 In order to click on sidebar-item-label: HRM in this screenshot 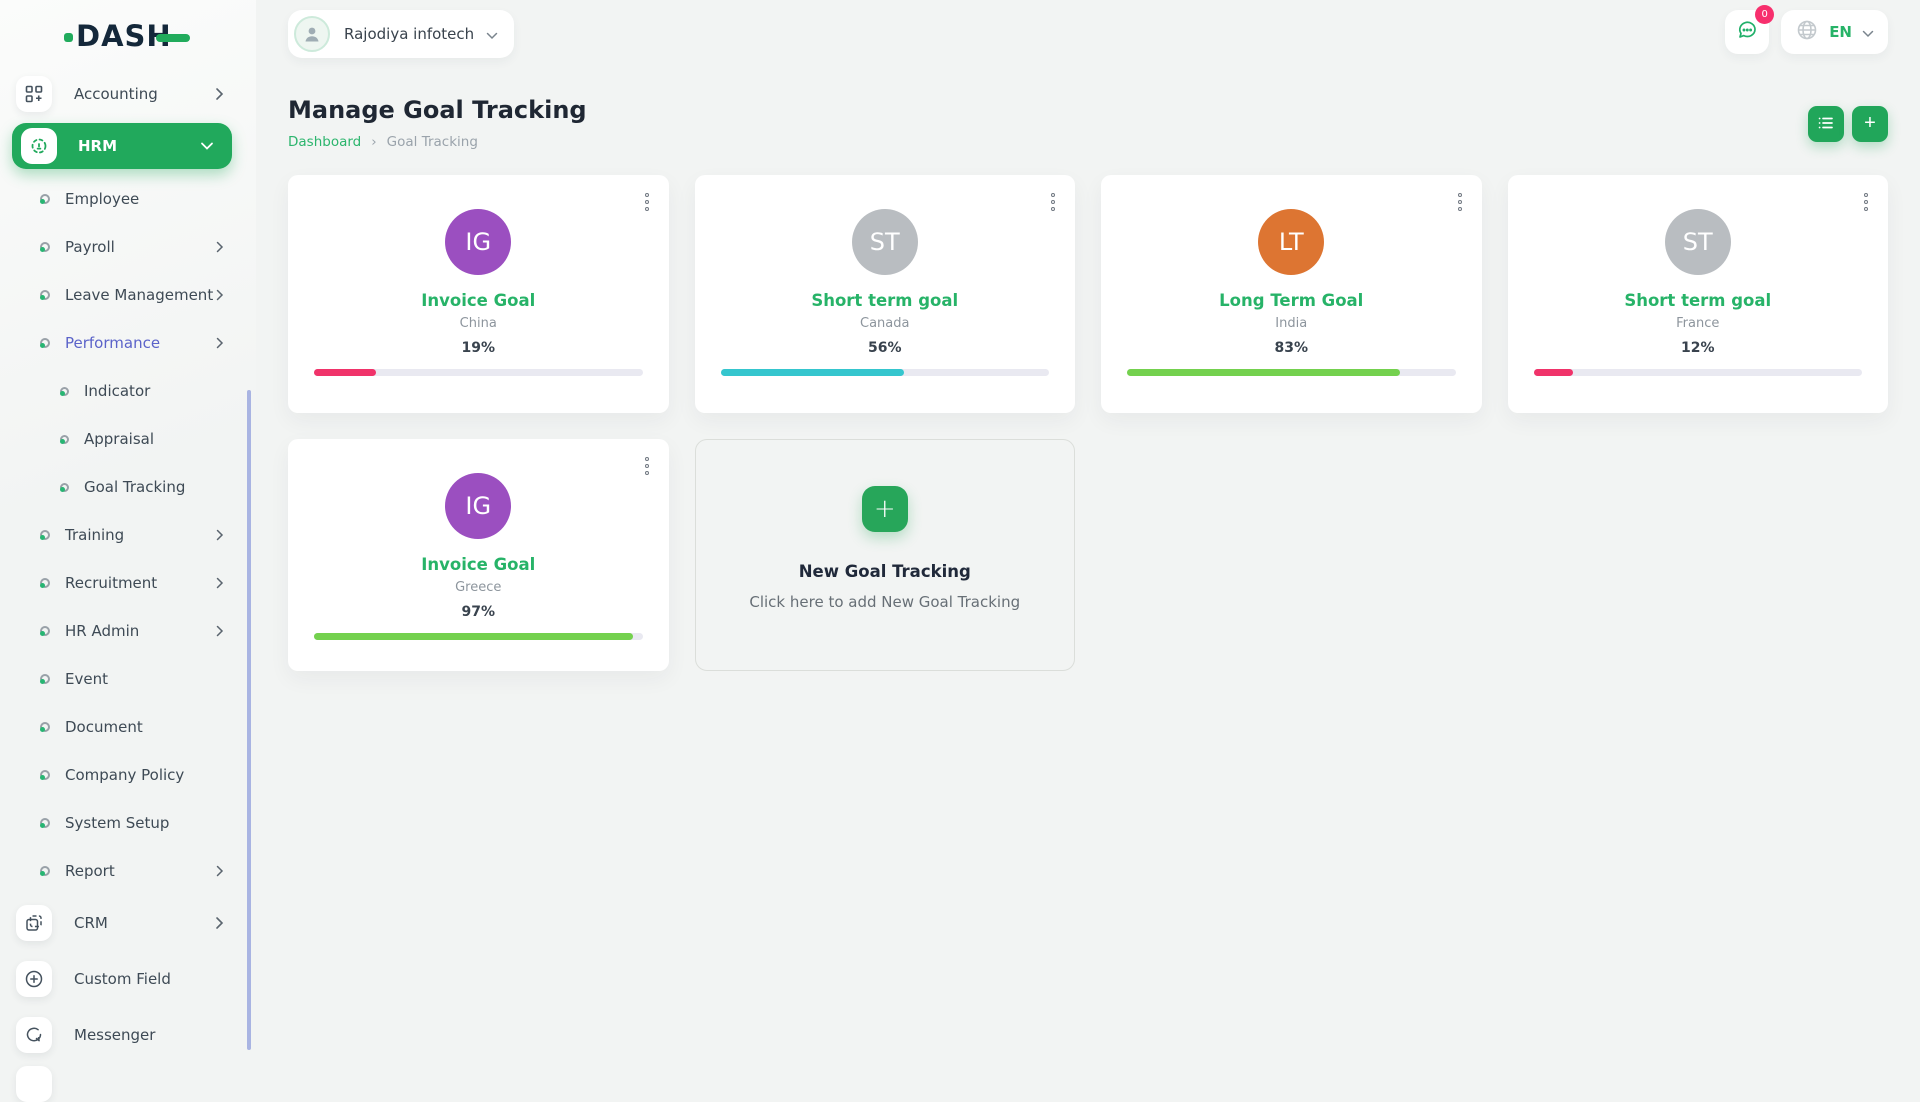, I will do `click(98, 146)`.